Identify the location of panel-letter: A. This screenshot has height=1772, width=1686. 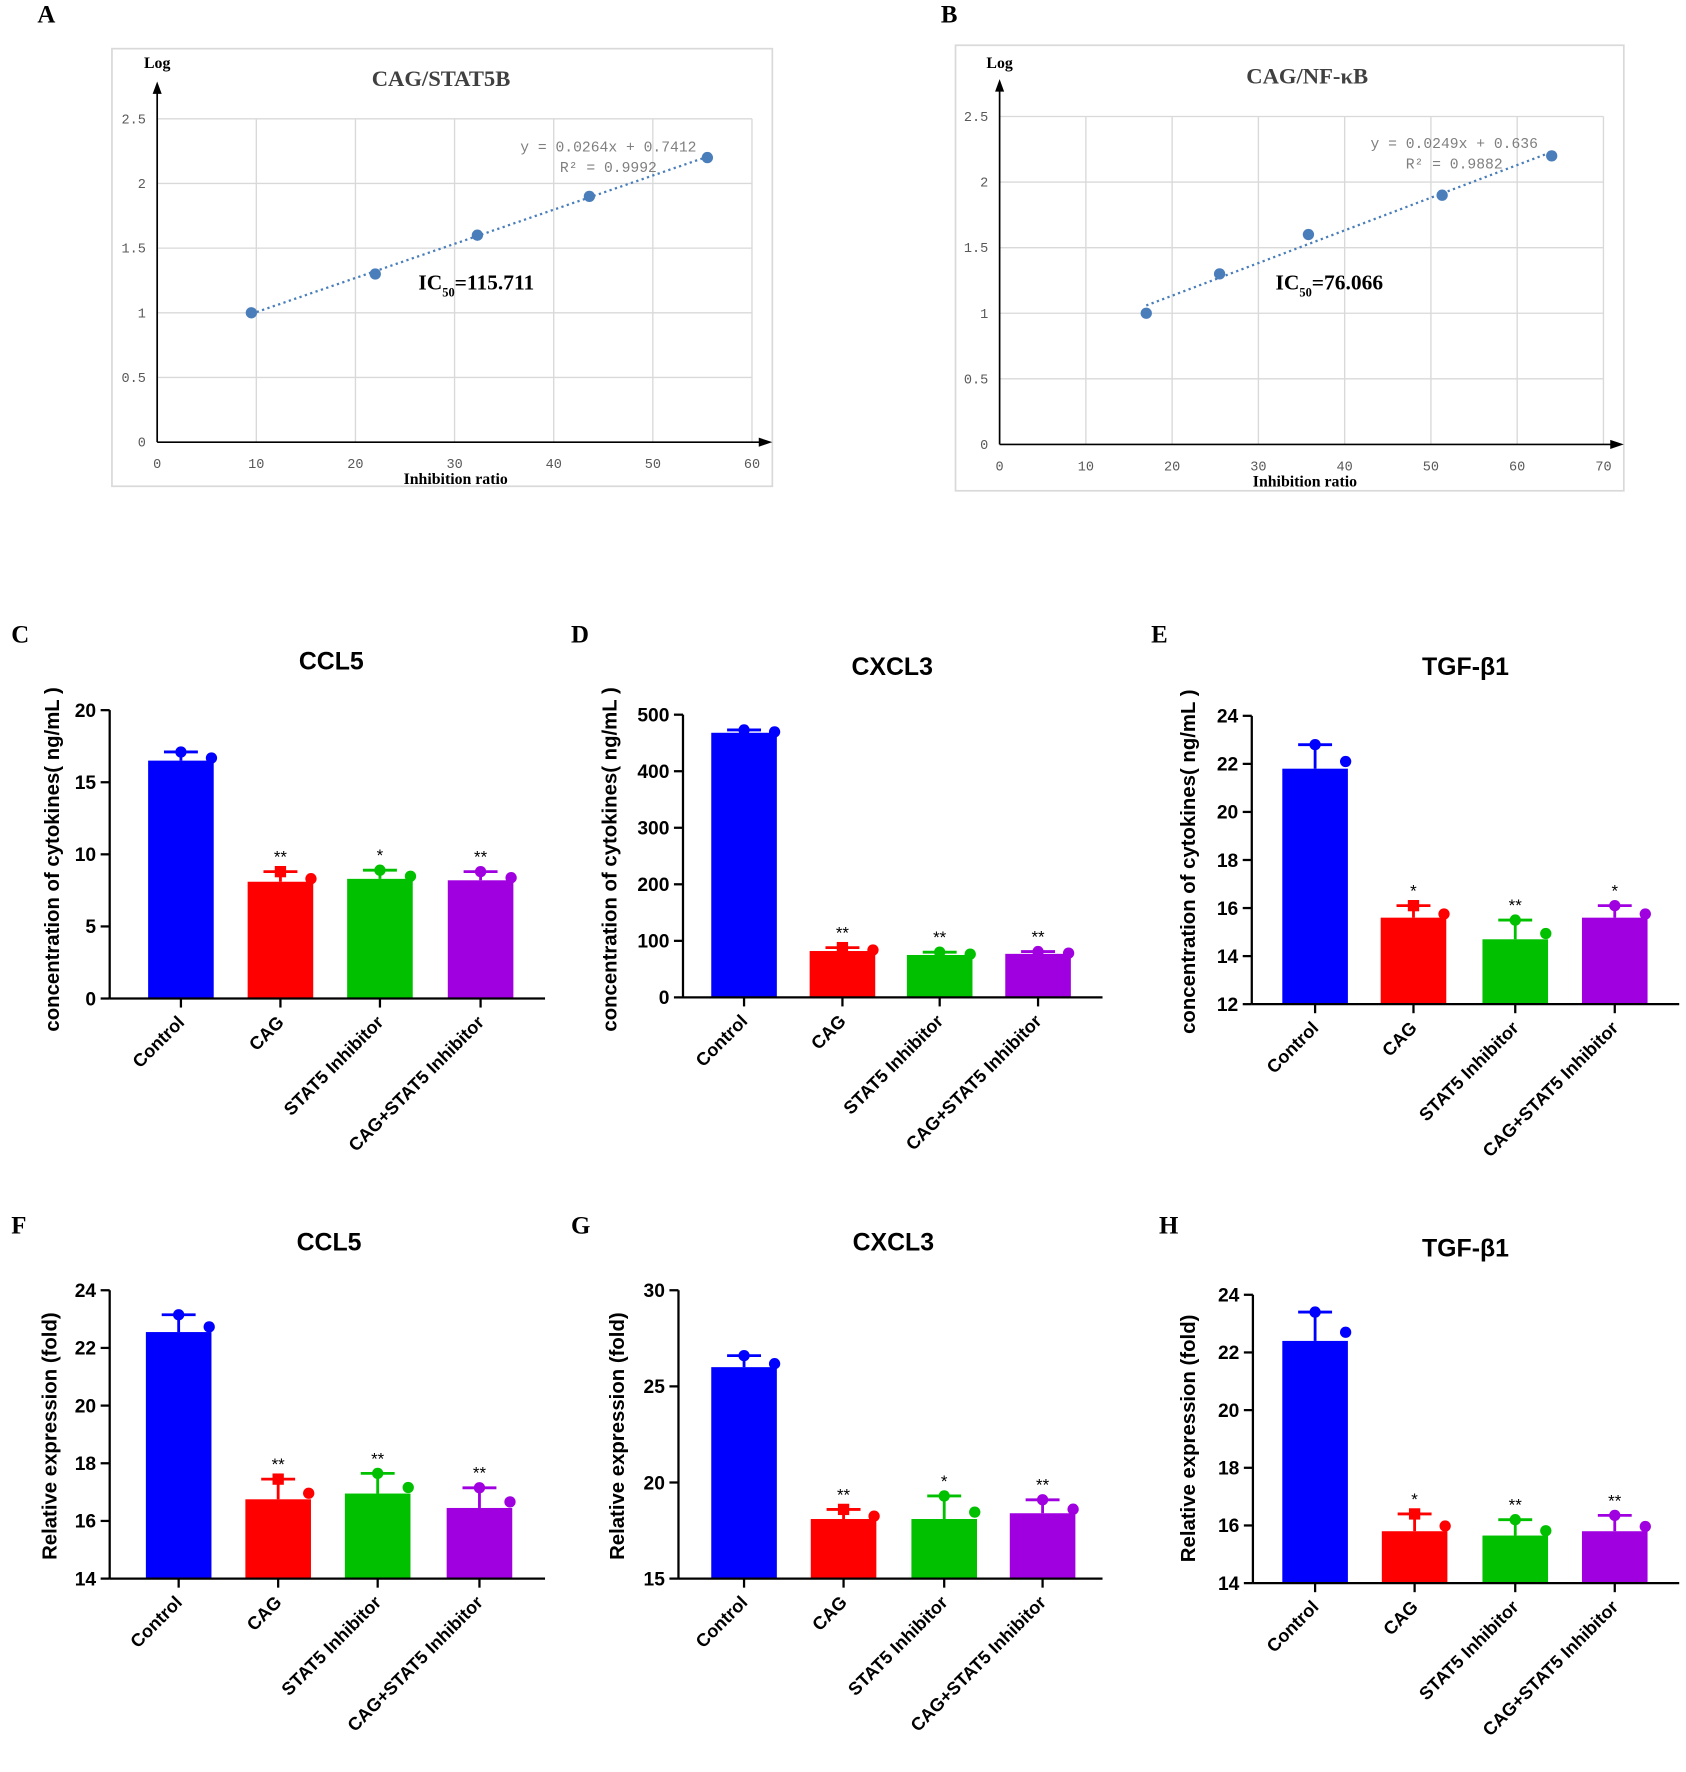
(46, 15).